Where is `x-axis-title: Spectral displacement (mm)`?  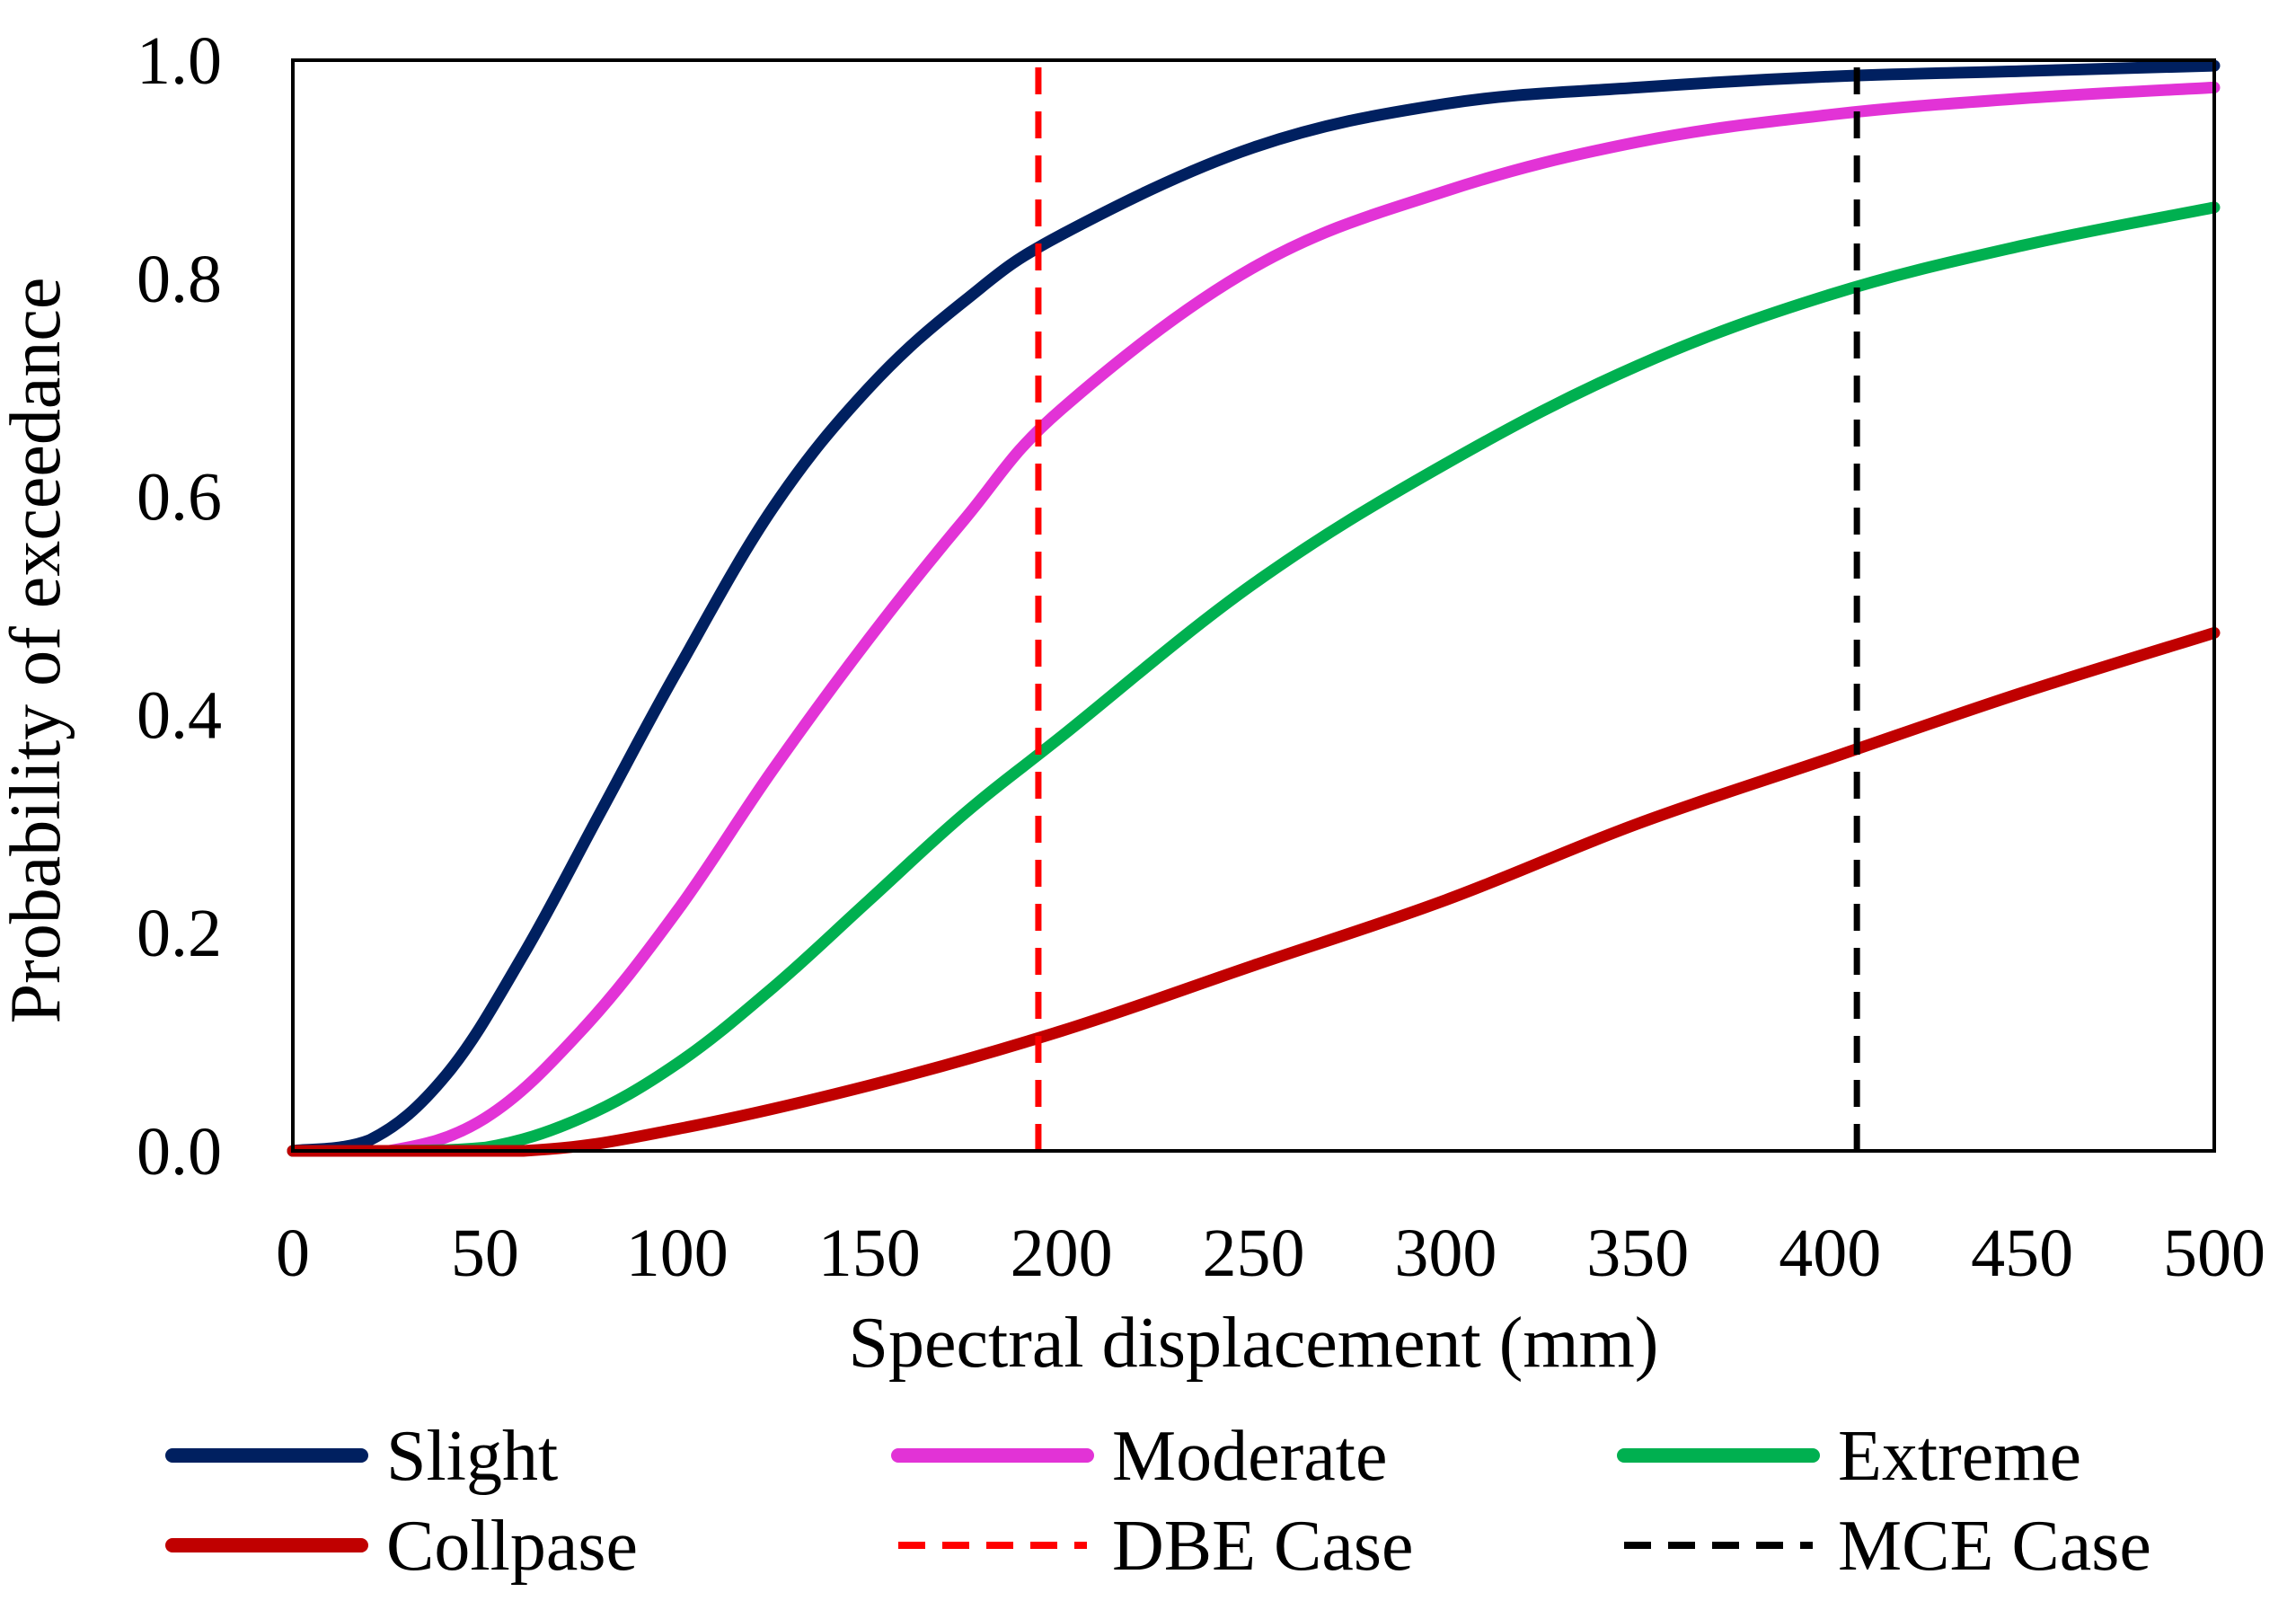 x-axis-title: Spectral displacement (mm) is located at coordinates (1254, 1343).